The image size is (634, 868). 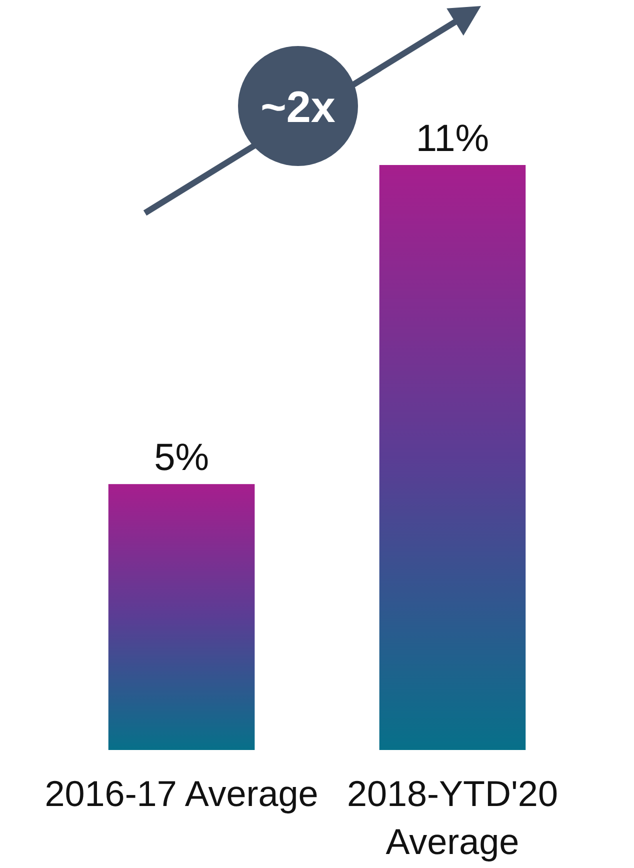 What do you see at coordinates (298, 107) in the screenshot?
I see `text: ~2x` at bounding box center [298, 107].